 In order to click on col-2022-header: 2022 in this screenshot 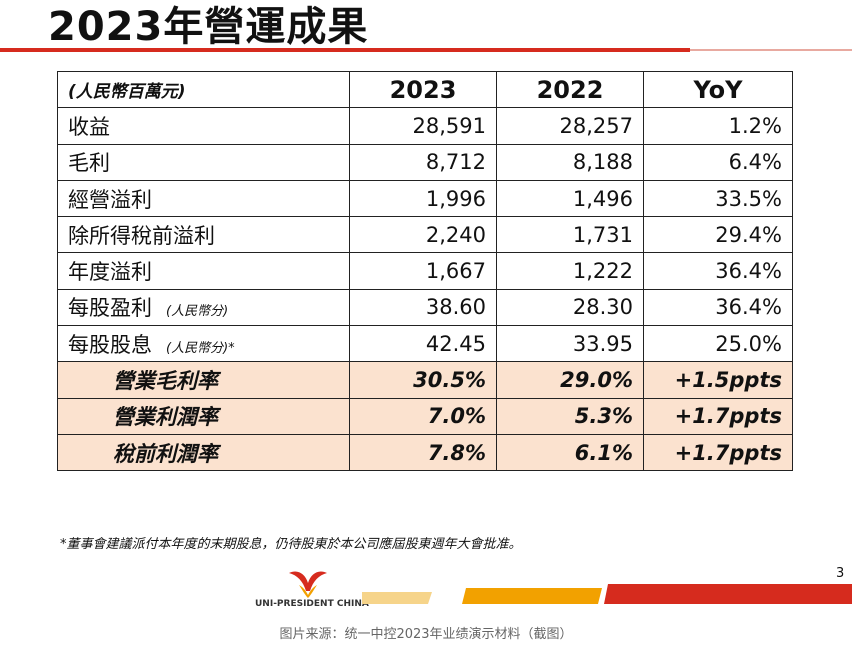, I will do `click(570, 89)`.